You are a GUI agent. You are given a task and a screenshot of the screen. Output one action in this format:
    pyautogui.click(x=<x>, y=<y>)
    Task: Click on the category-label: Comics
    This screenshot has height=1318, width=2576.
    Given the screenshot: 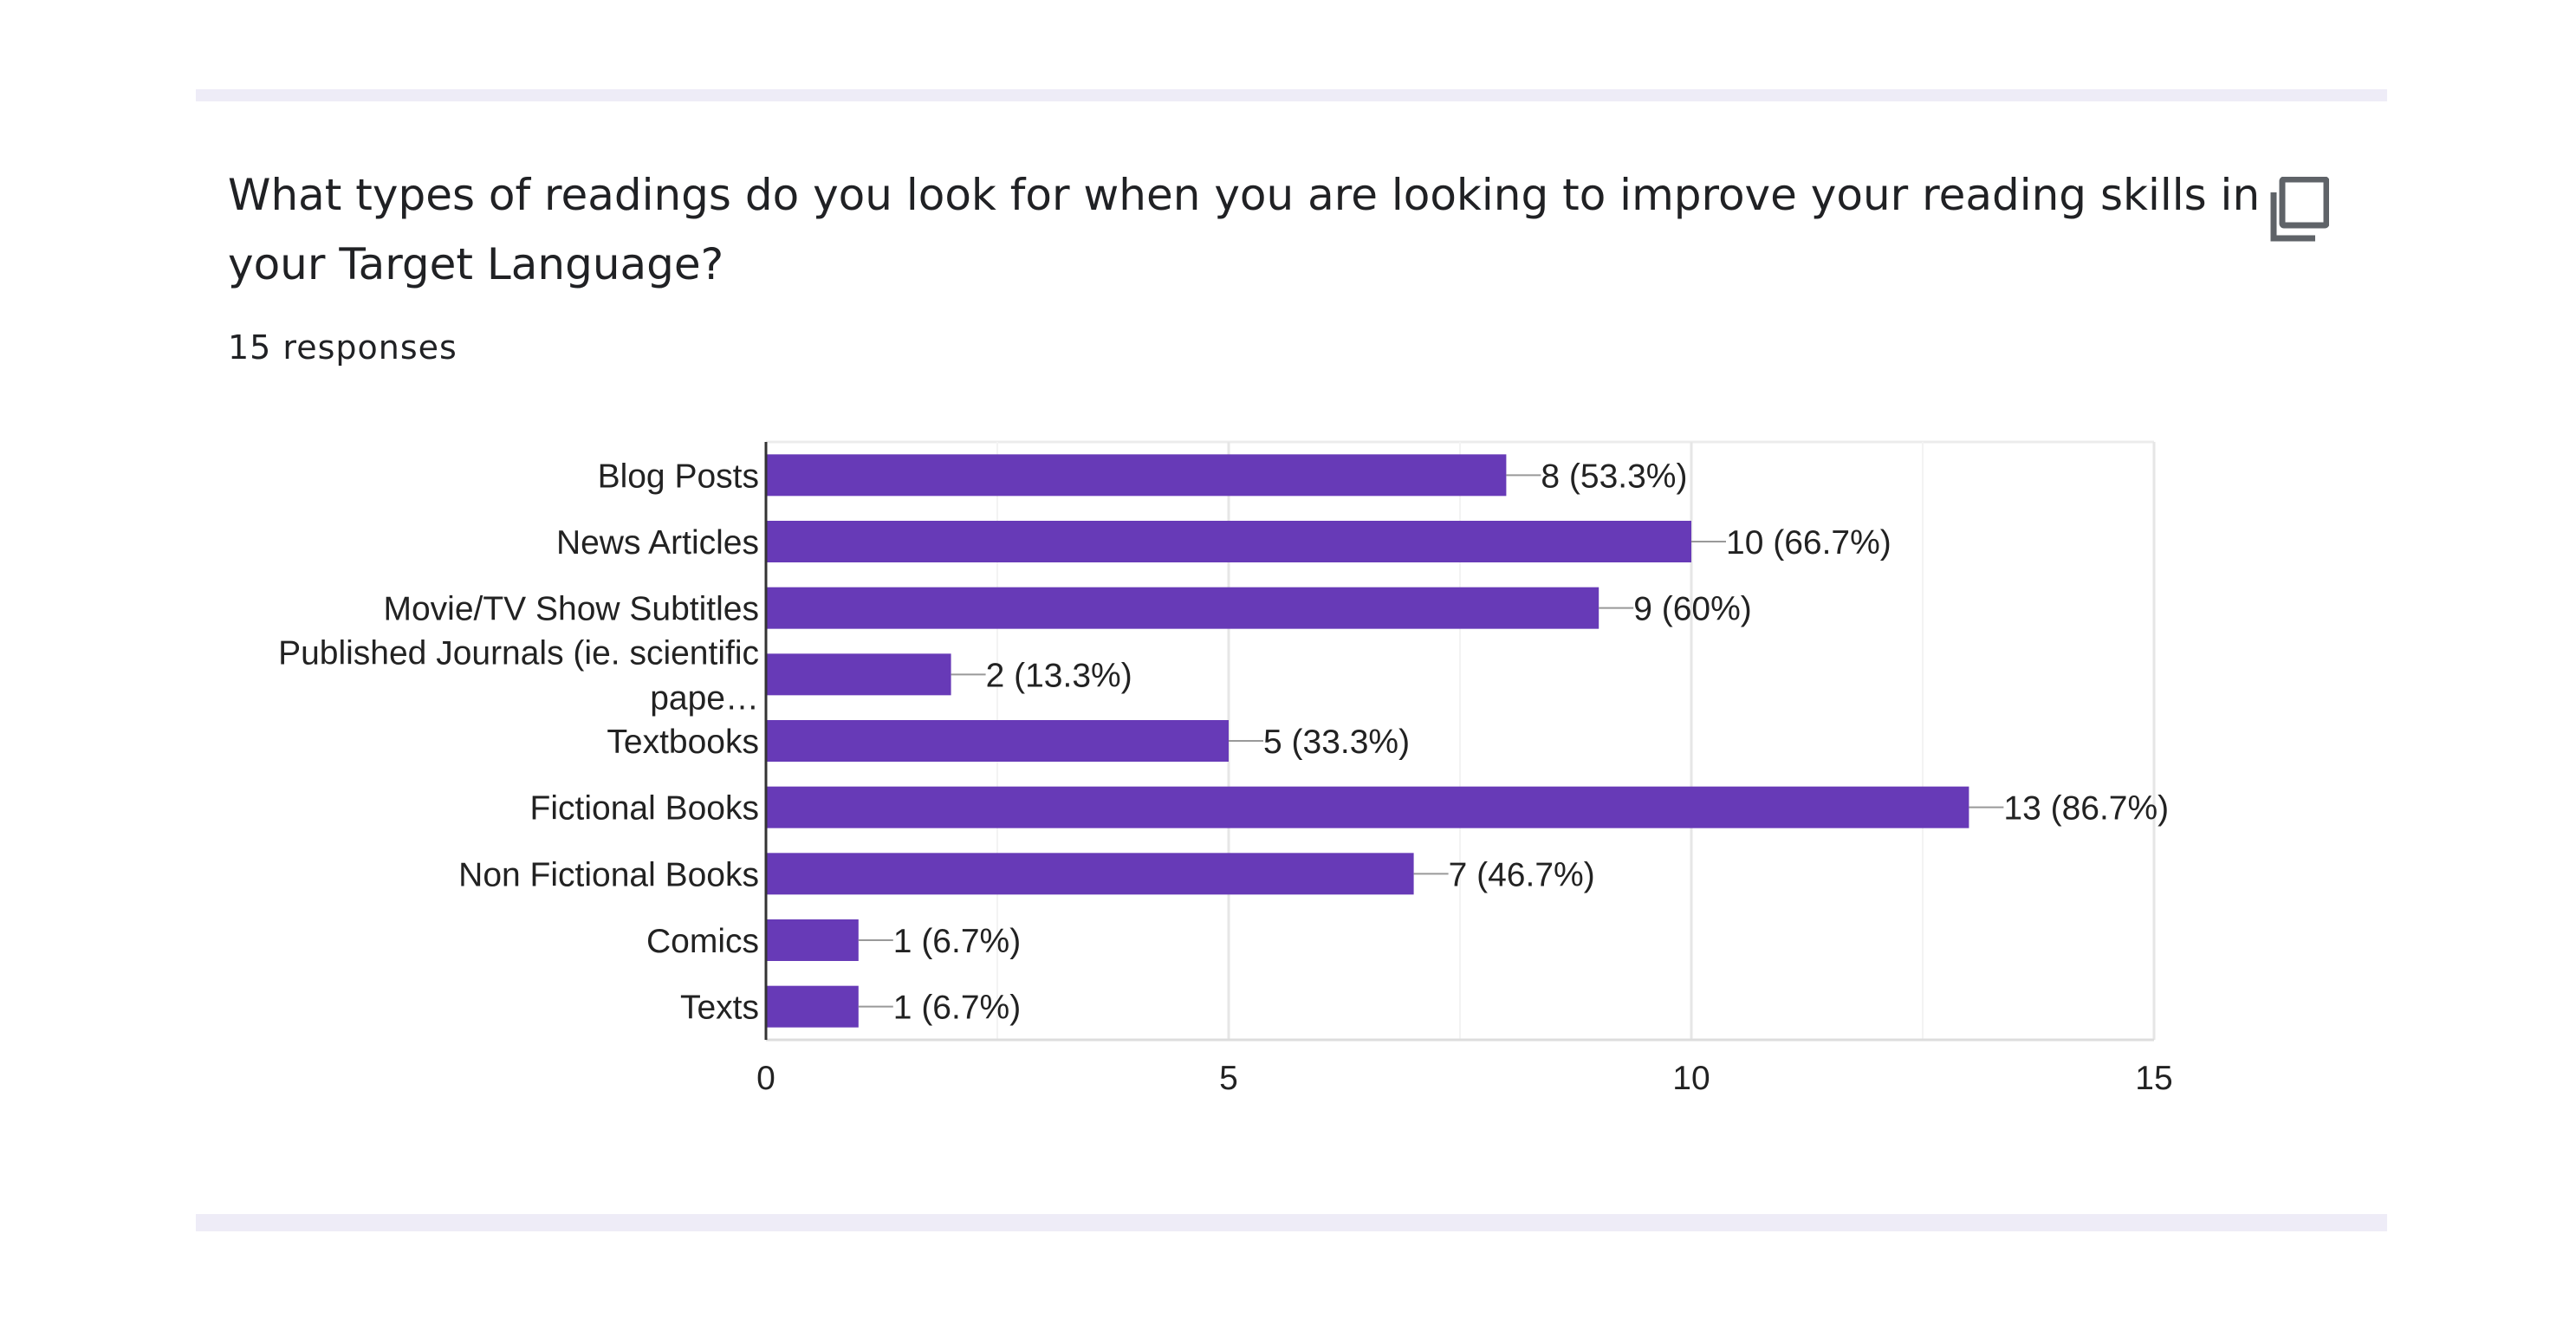 What is the action you would take?
    pyautogui.click(x=703, y=942)
    